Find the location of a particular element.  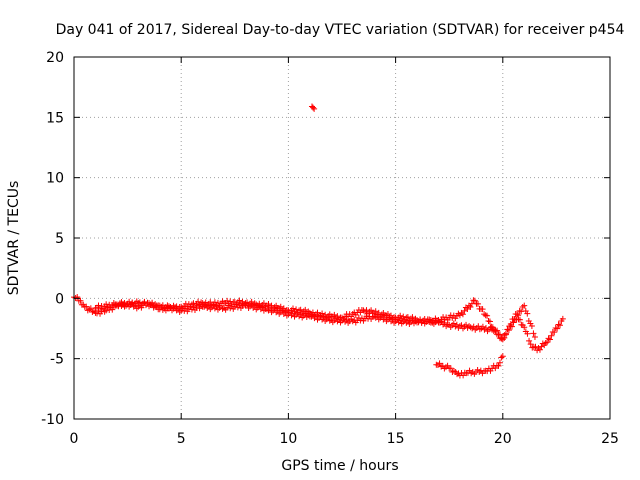

y-tick-label: 20 is located at coordinates (55, 58).